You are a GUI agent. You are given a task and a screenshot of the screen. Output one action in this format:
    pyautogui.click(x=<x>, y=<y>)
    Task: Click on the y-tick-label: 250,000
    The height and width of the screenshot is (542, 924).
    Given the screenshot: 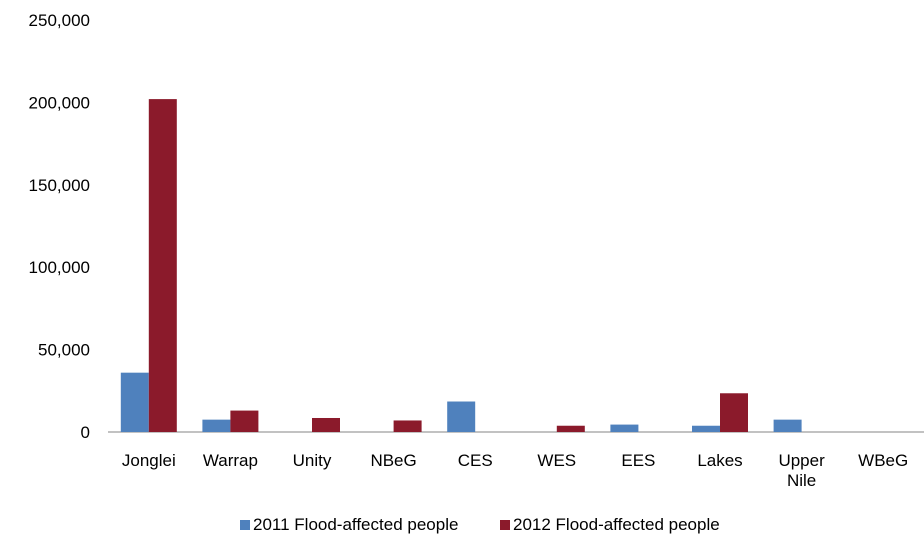 What is the action you would take?
    pyautogui.click(x=59, y=20)
    